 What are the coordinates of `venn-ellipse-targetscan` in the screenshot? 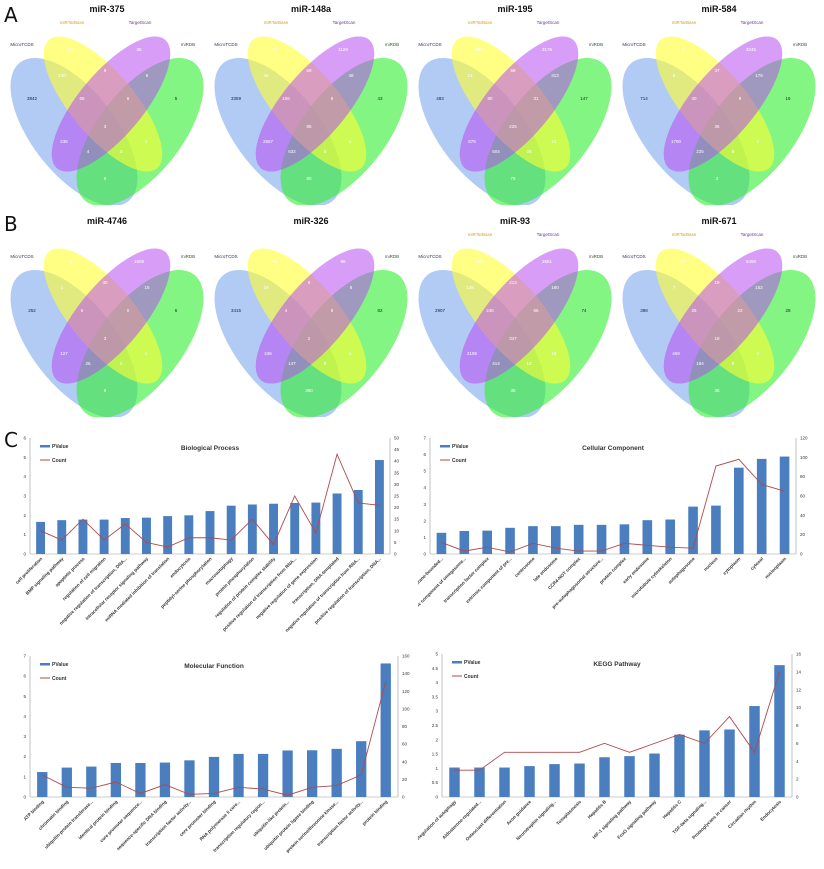 It's located at (723, 316).